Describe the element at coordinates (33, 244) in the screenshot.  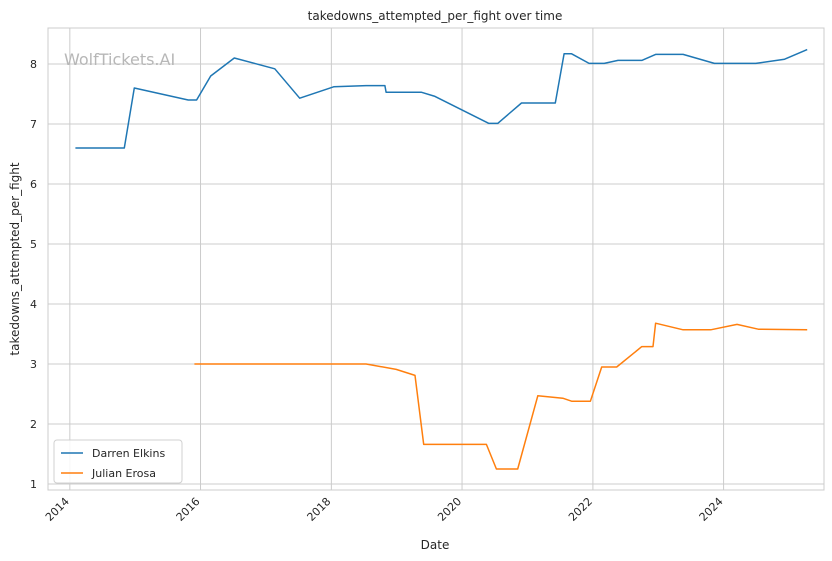
I see `y-tick-label: 5` at that location.